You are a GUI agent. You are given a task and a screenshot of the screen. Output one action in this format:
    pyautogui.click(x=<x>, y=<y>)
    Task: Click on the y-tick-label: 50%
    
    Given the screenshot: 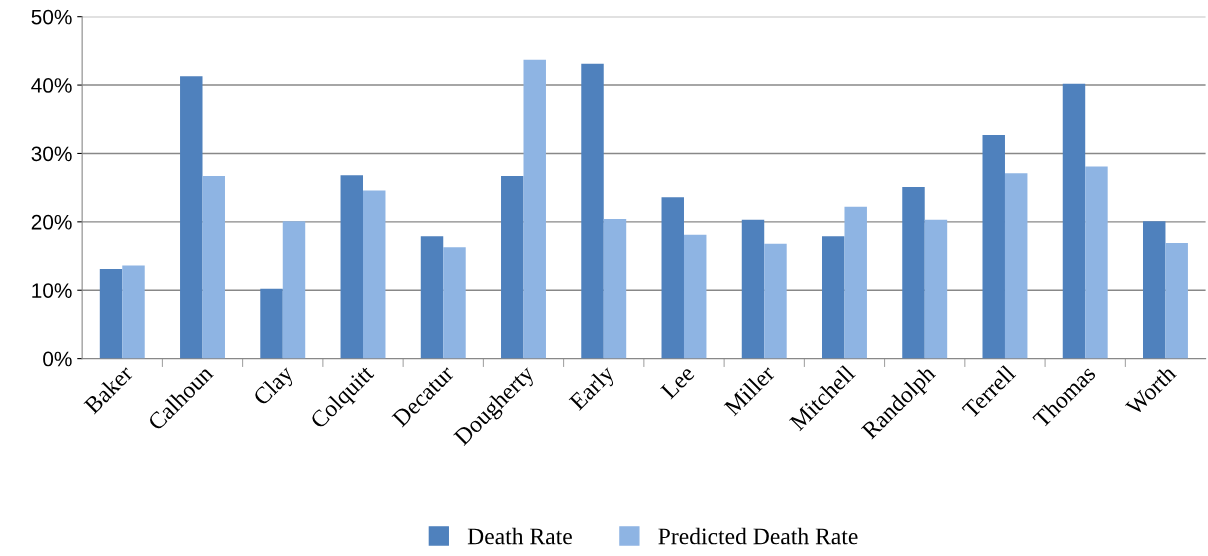 What is the action you would take?
    pyautogui.click(x=51, y=17)
    